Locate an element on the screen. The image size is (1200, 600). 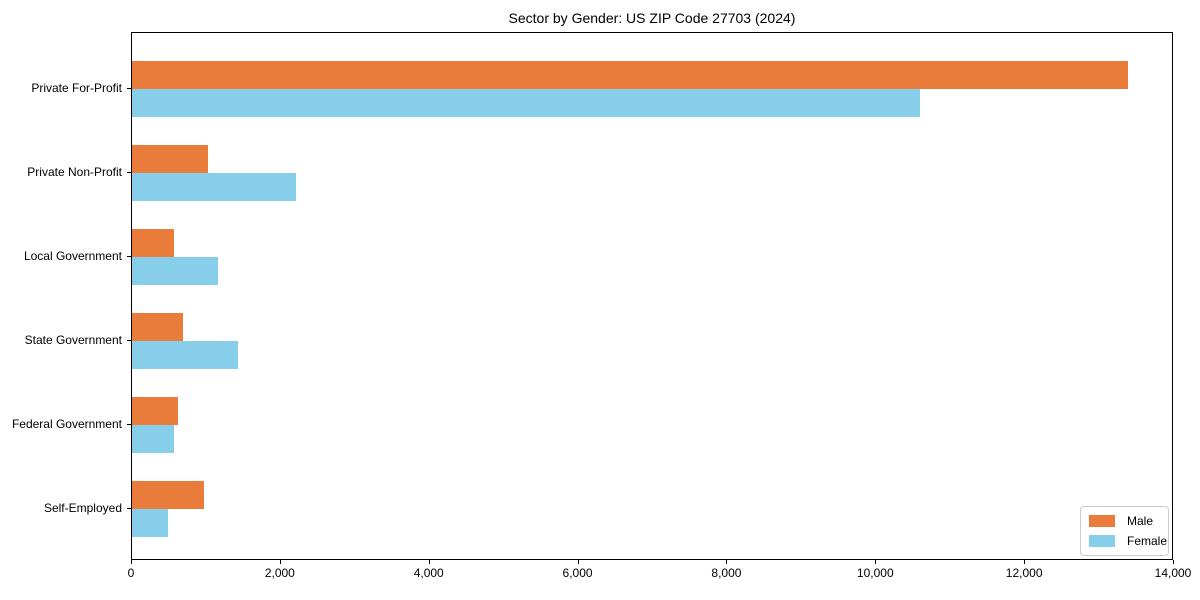
x-tick-label: 12,000 is located at coordinates (1024, 573).